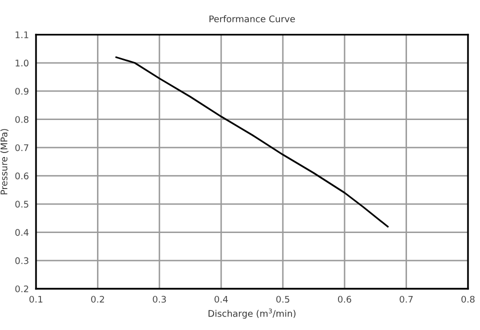 The image size is (480, 330). I want to click on y-tick-label: 0.6, so click(21, 176).